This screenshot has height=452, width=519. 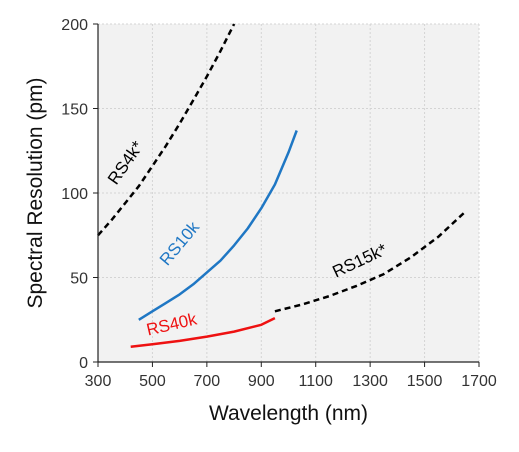 What do you see at coordinates (288, 413) in the screenshot?
I see `x-axis-label: Wavelength (nm)` at bounding box center [288, 413].